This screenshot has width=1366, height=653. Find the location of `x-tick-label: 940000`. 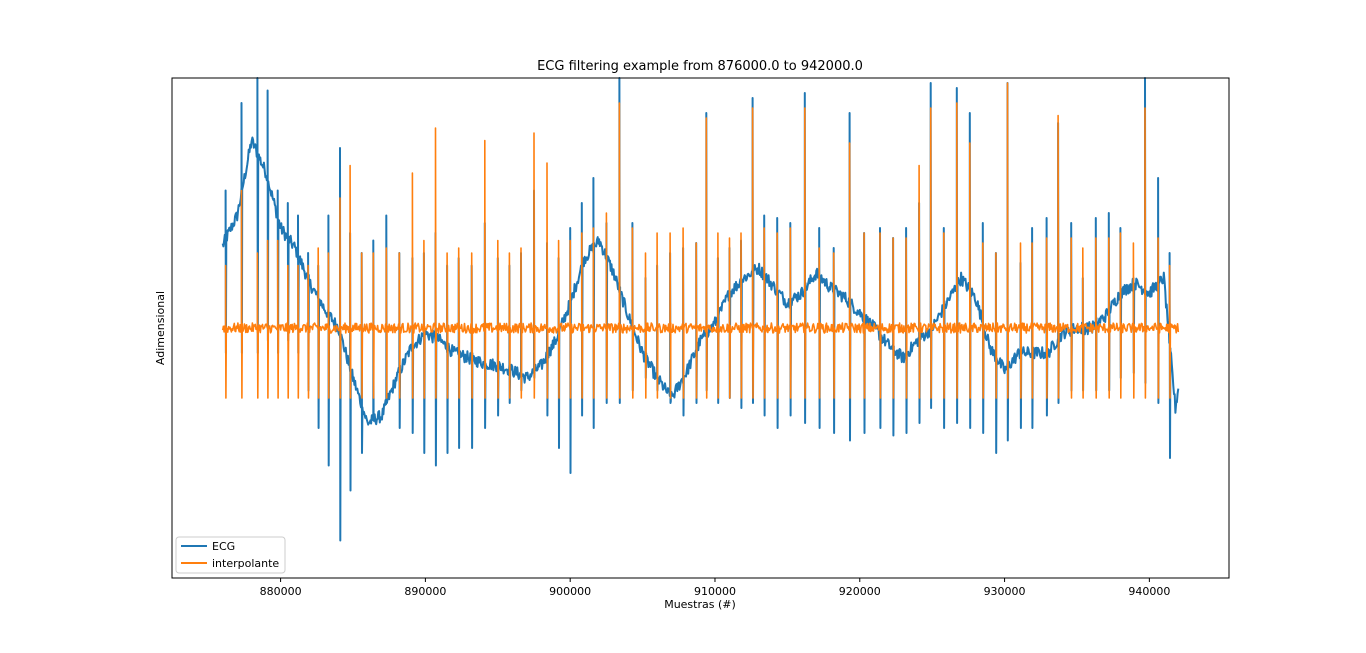

x-tick-label: 940000 is located at coordinates (1149, 591).